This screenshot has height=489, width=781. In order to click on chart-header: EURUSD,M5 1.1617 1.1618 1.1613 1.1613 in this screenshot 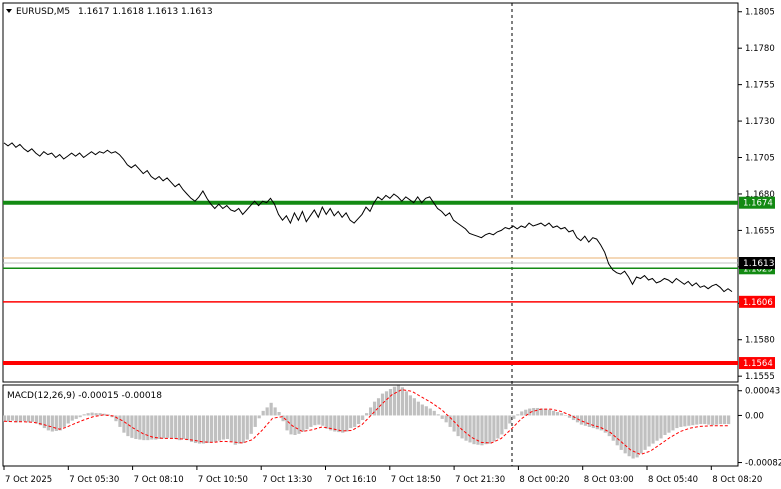, I will do `click(109, 12)`.